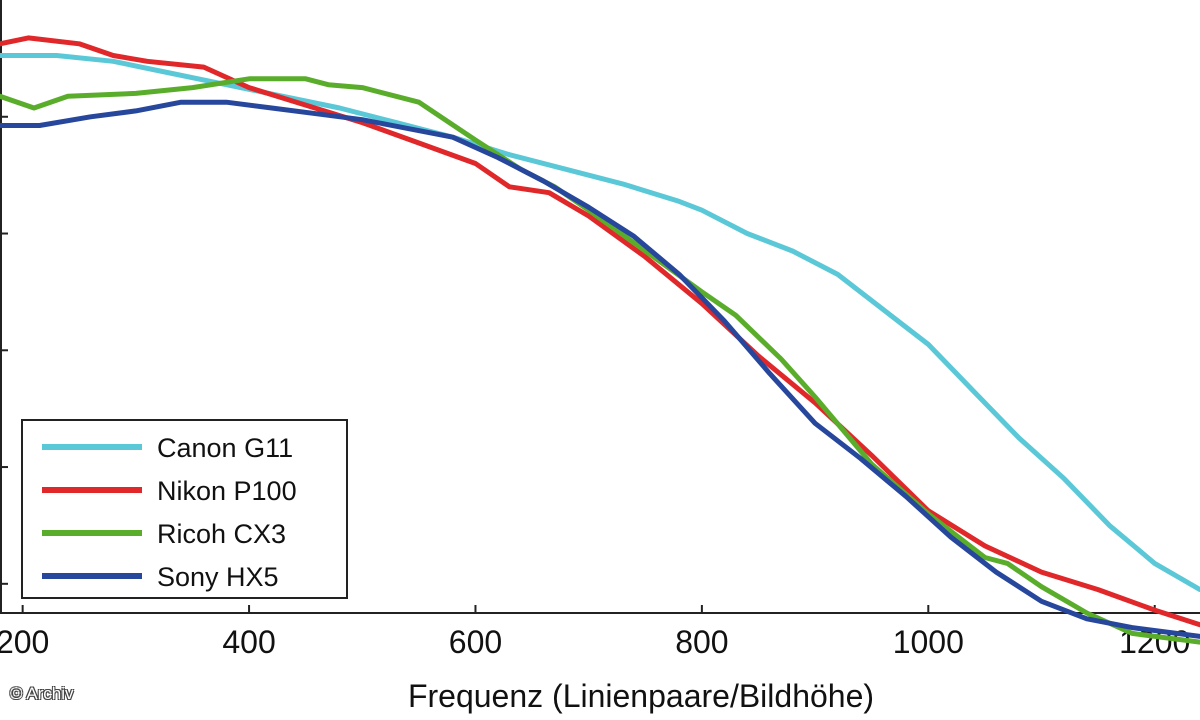  What do you see at coordinates (641, 696) in the screenshot?
I see `x-axis-label: Frequenz (Linienpaare/Bildhöhe)` at bounding box center [641, 696].